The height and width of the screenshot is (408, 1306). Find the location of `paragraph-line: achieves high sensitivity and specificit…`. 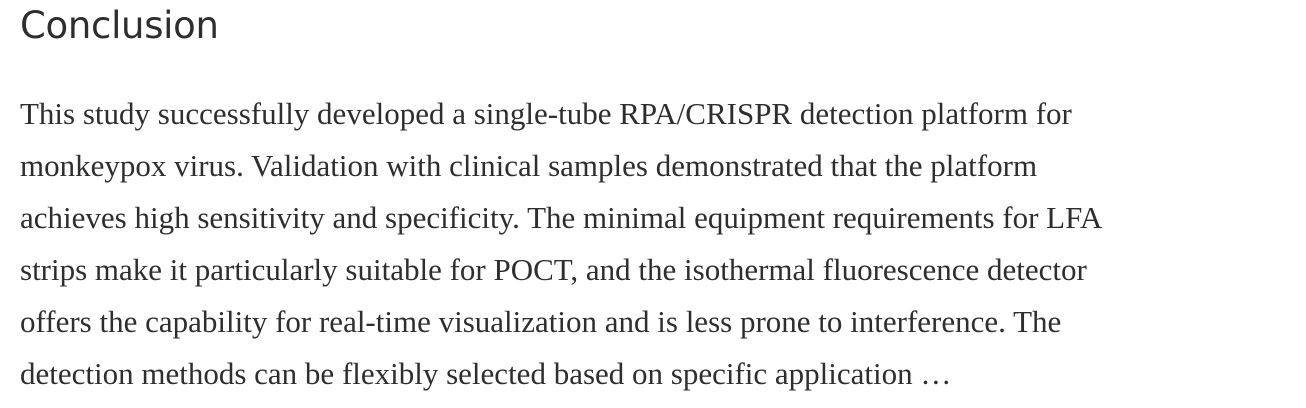

paragraph-line: achieves high sensitivity and specificit… is located at coordinates (561, 217).